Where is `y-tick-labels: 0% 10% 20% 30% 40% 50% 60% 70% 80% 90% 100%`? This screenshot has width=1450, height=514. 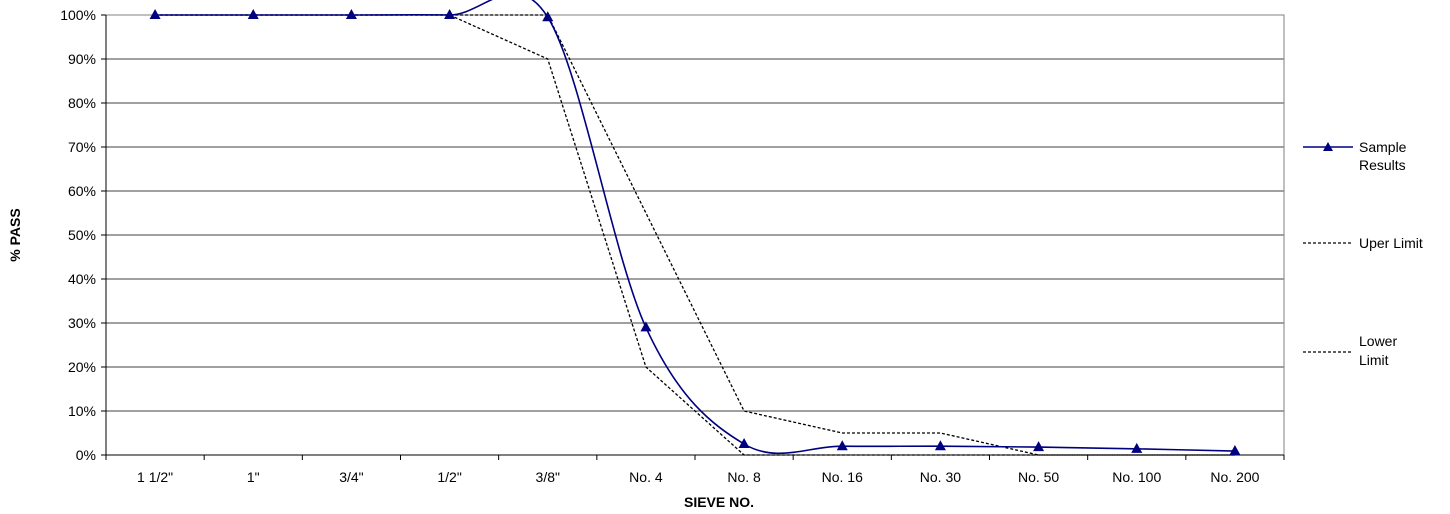
y-tick-labels: 0% 10% 20% 30% 40% 50% 60% 70% 80% 90% 100% is located at coordinates (78, 235).